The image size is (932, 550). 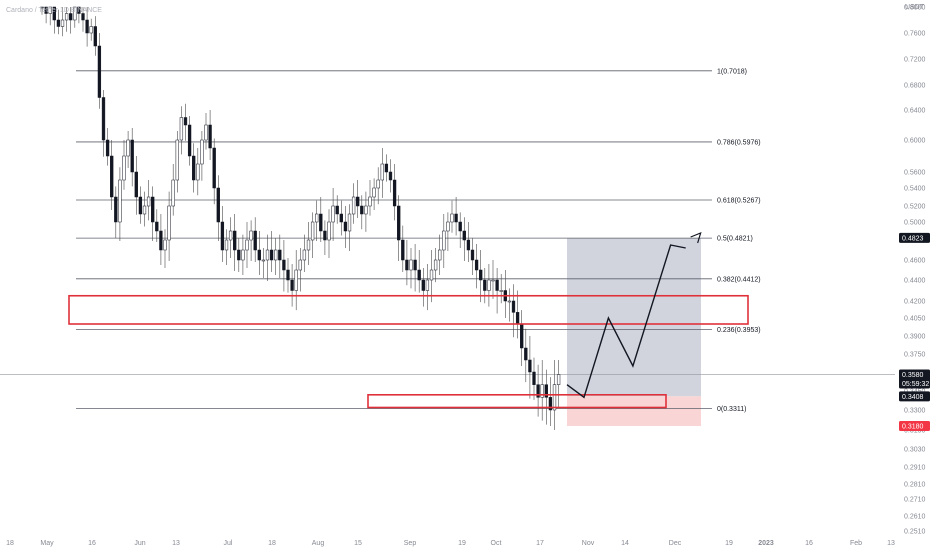 What do you see at coordinates (739, 200) in the screenshot?
I see `fib-label-2: 0.618(0.5267)` at bounding box center [739, 200].